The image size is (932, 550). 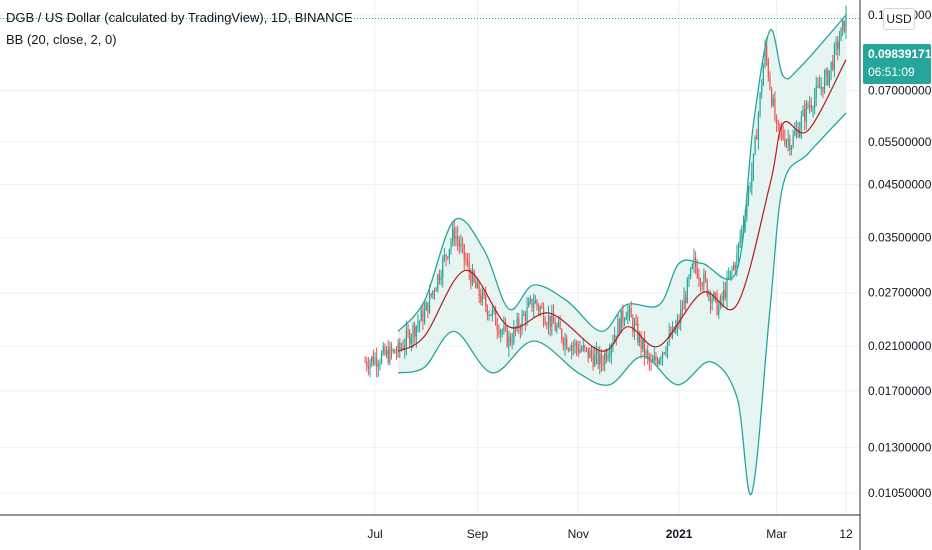 I want to click on x-tick-label: Nov, so click(x=578, y=534).